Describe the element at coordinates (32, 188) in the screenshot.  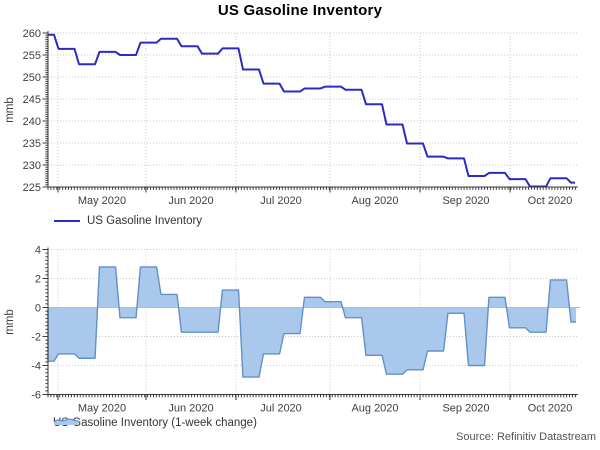
I see `tick-label: 225` at that location.